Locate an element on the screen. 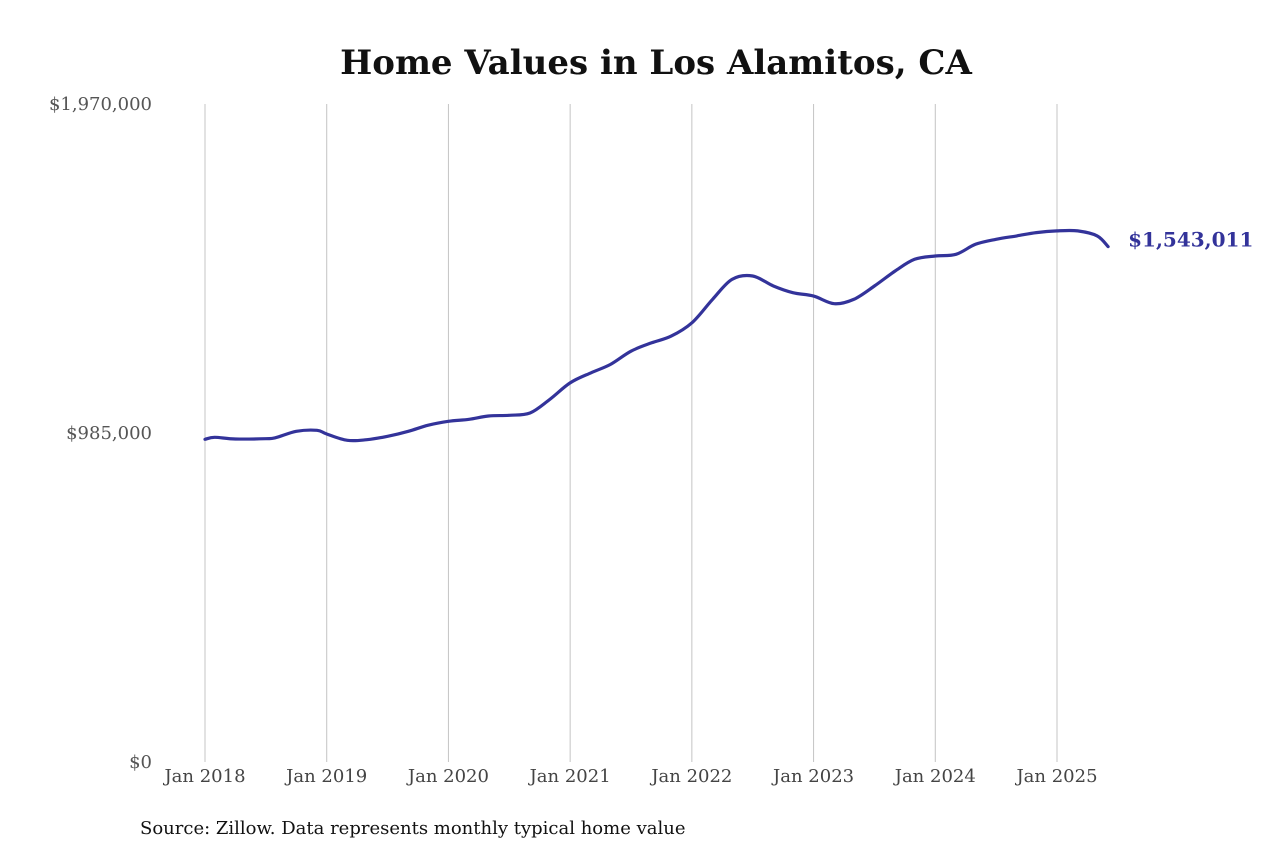 The width and height of the screenshot is (1280, 853). x-tick-label: Jan 2019 is located at coordinates (325, 776).